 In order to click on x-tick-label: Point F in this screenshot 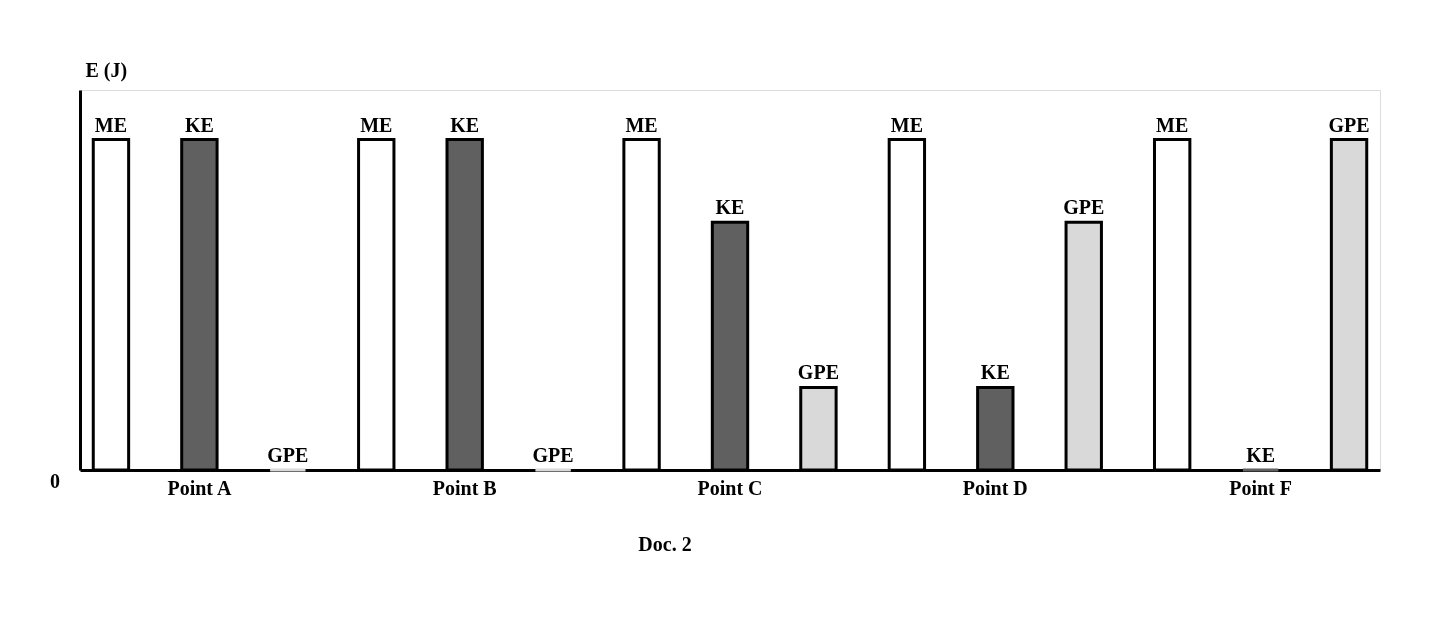, I will do `click(1260, 487)`.